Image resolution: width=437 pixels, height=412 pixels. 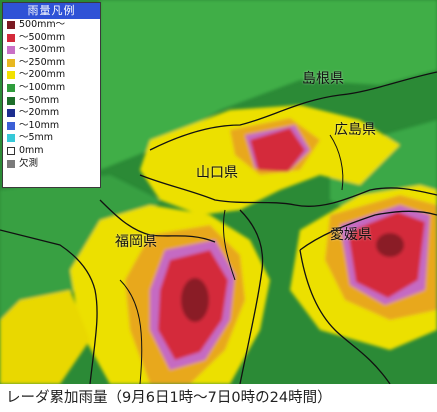 I want to click on legend-item: 〜100mm, so click(x=51, y=88).